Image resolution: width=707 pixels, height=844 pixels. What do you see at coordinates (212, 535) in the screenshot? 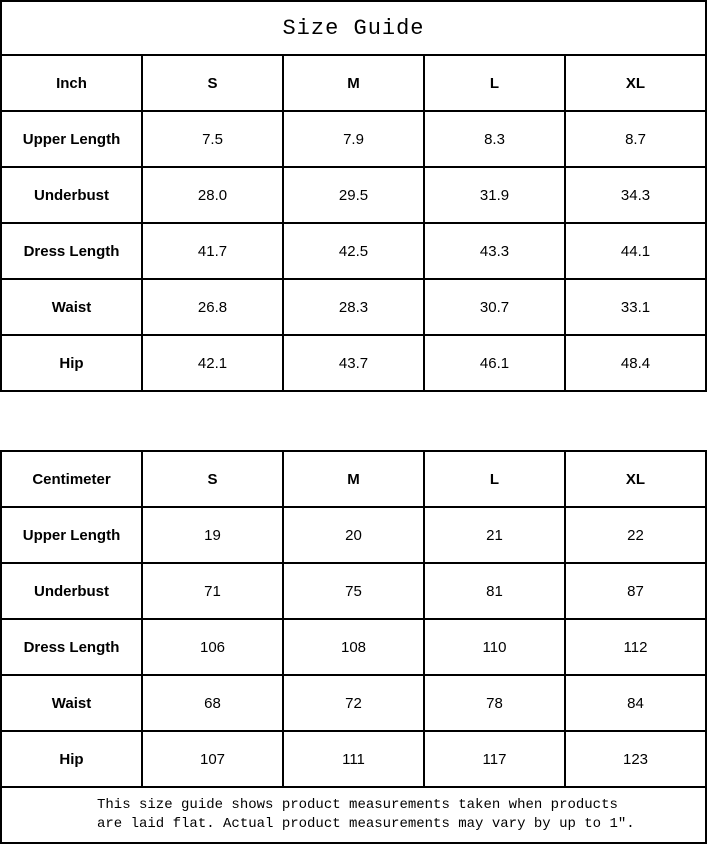
I see `size-value: 19` at bounding box center [212, 535].